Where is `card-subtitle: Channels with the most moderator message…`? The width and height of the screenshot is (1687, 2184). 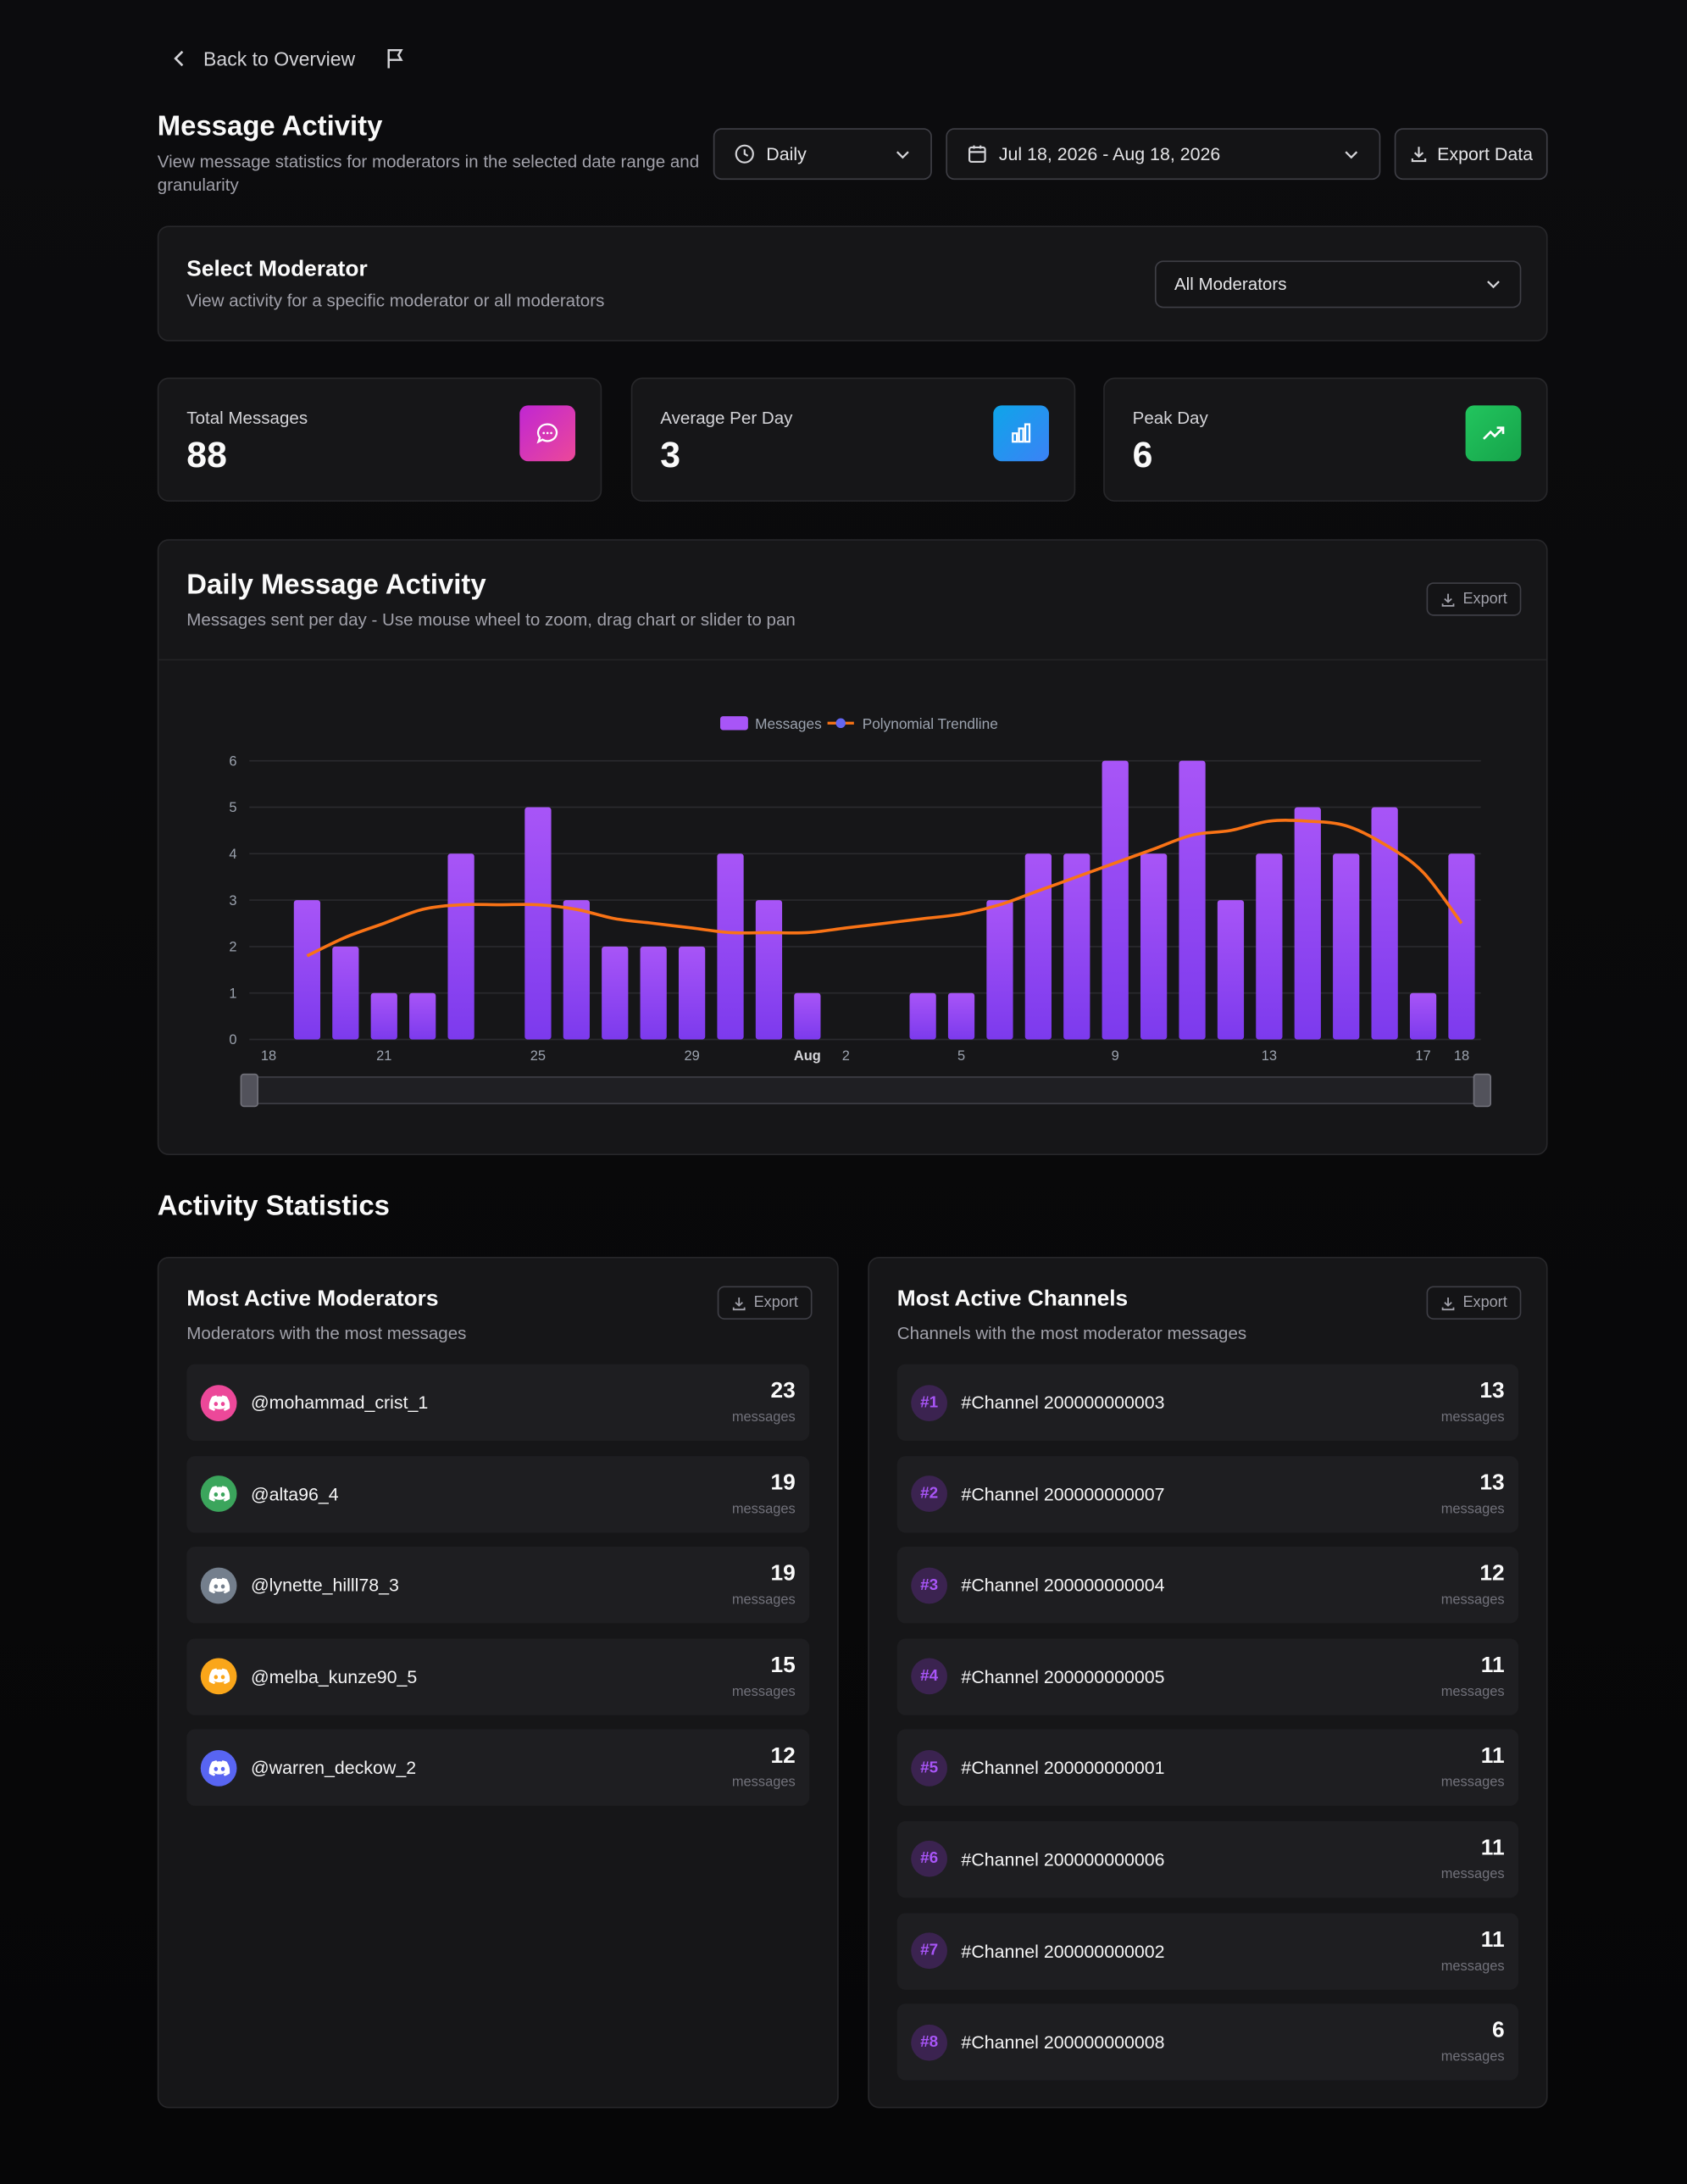
card-subtitle: Channels with the most moderator message… is located at coordinates (1071, 1333).